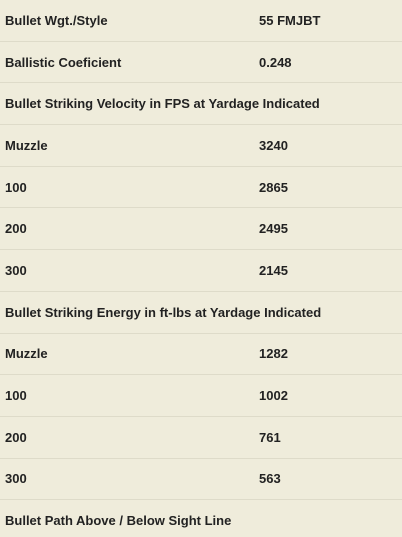  I want to click on row-value: 3240, so click(273, 145).